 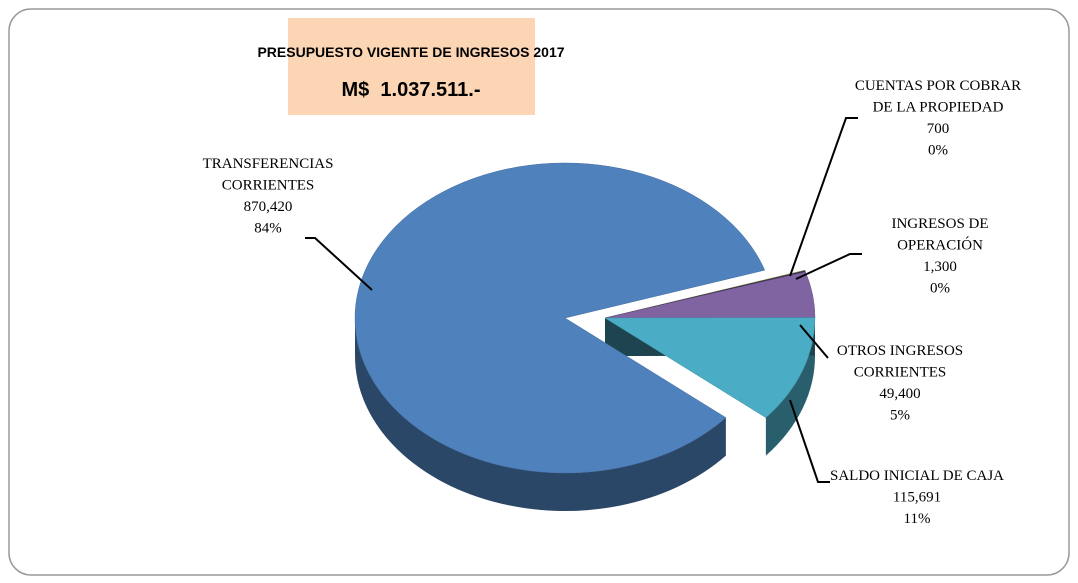 I want to click on data-label-value: 49,400, so click(x=899, y=394).